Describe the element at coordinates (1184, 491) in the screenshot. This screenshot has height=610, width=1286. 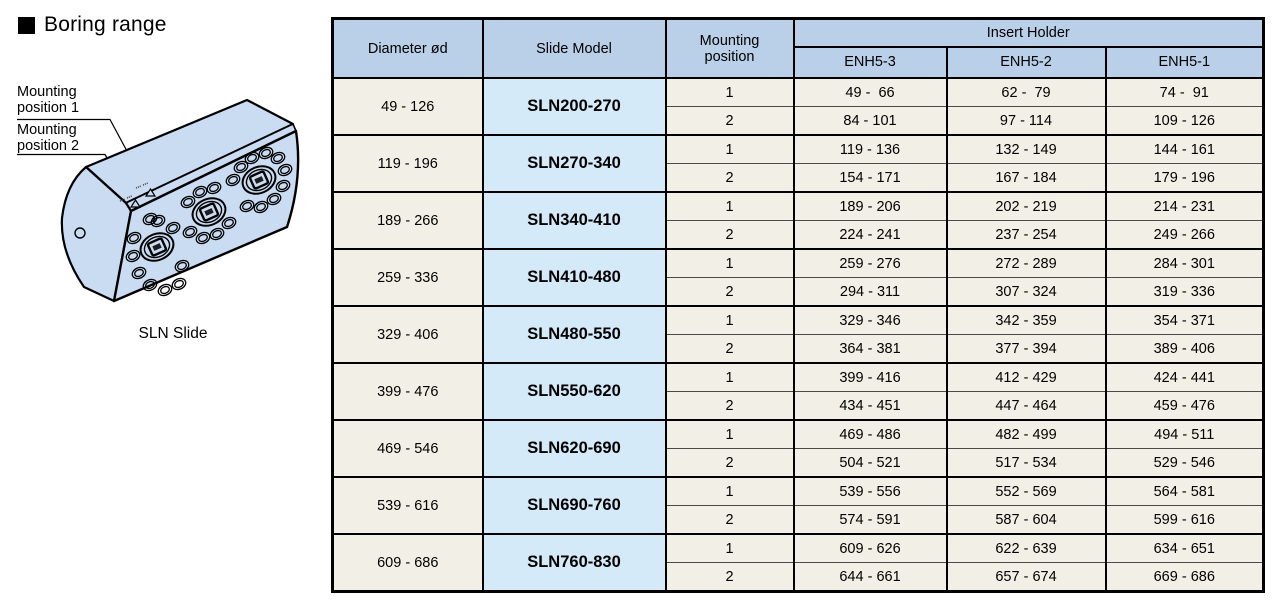
I see `insert-holder-range-cell: 564 - 581` at that location.